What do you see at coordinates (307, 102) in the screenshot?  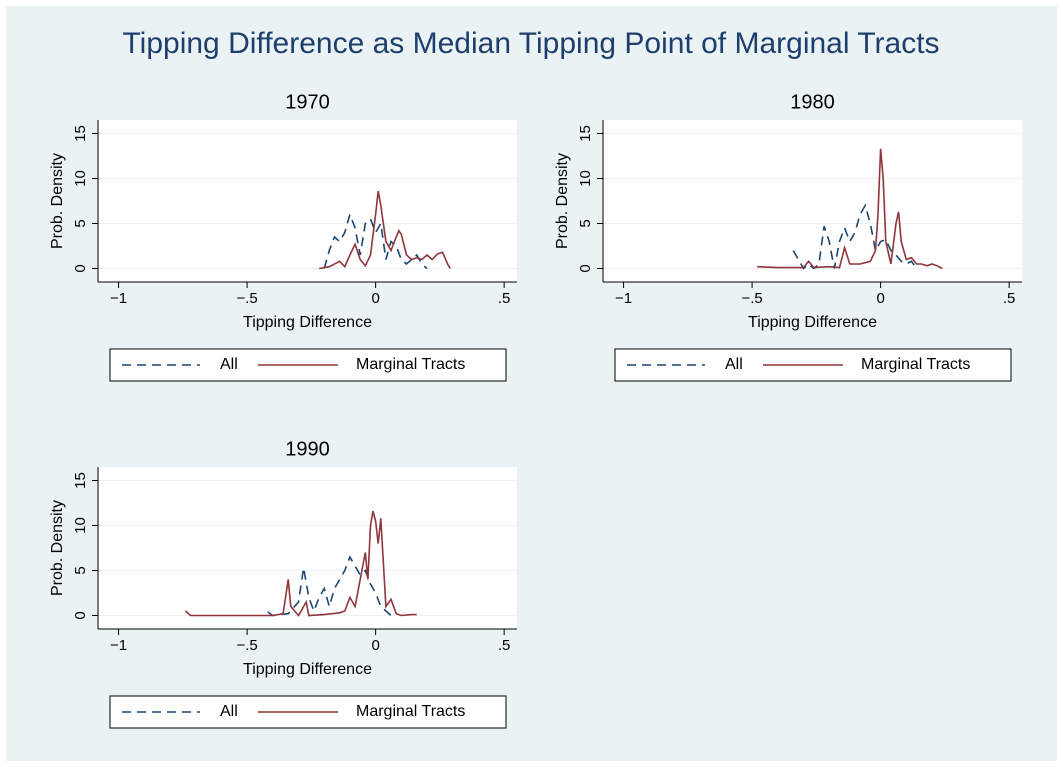 I see `panel-title: 1970` at bounding box center [307, 102].